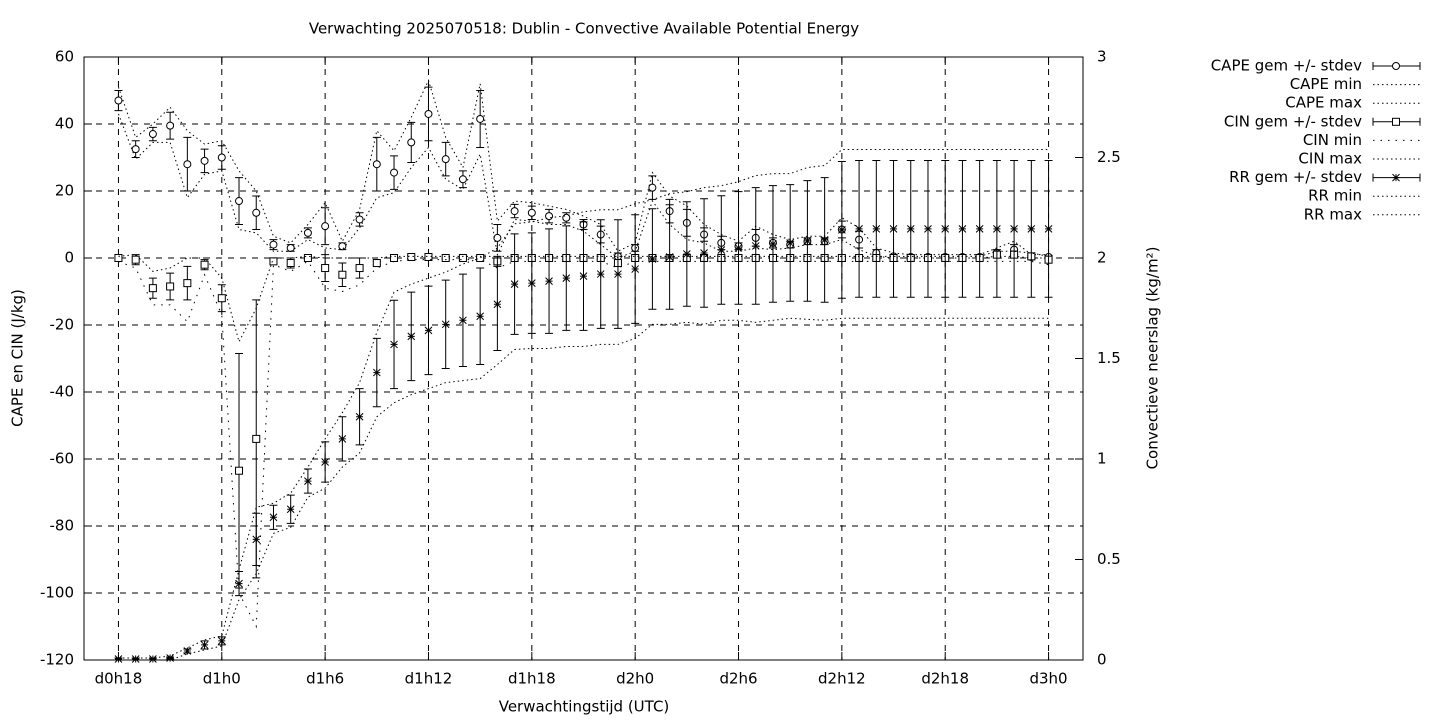 The width and height of the screenshot is (1440, 720). I want to click on y2-tick-label: 0.5, so click(1109, 559).